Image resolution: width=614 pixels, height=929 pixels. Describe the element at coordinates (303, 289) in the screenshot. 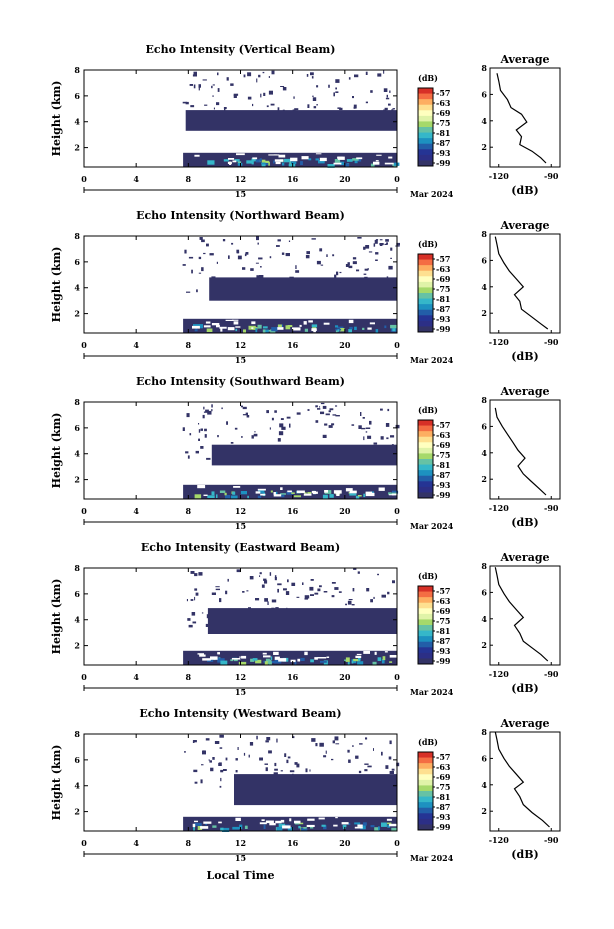

I see `main-echo-layer` at that location.